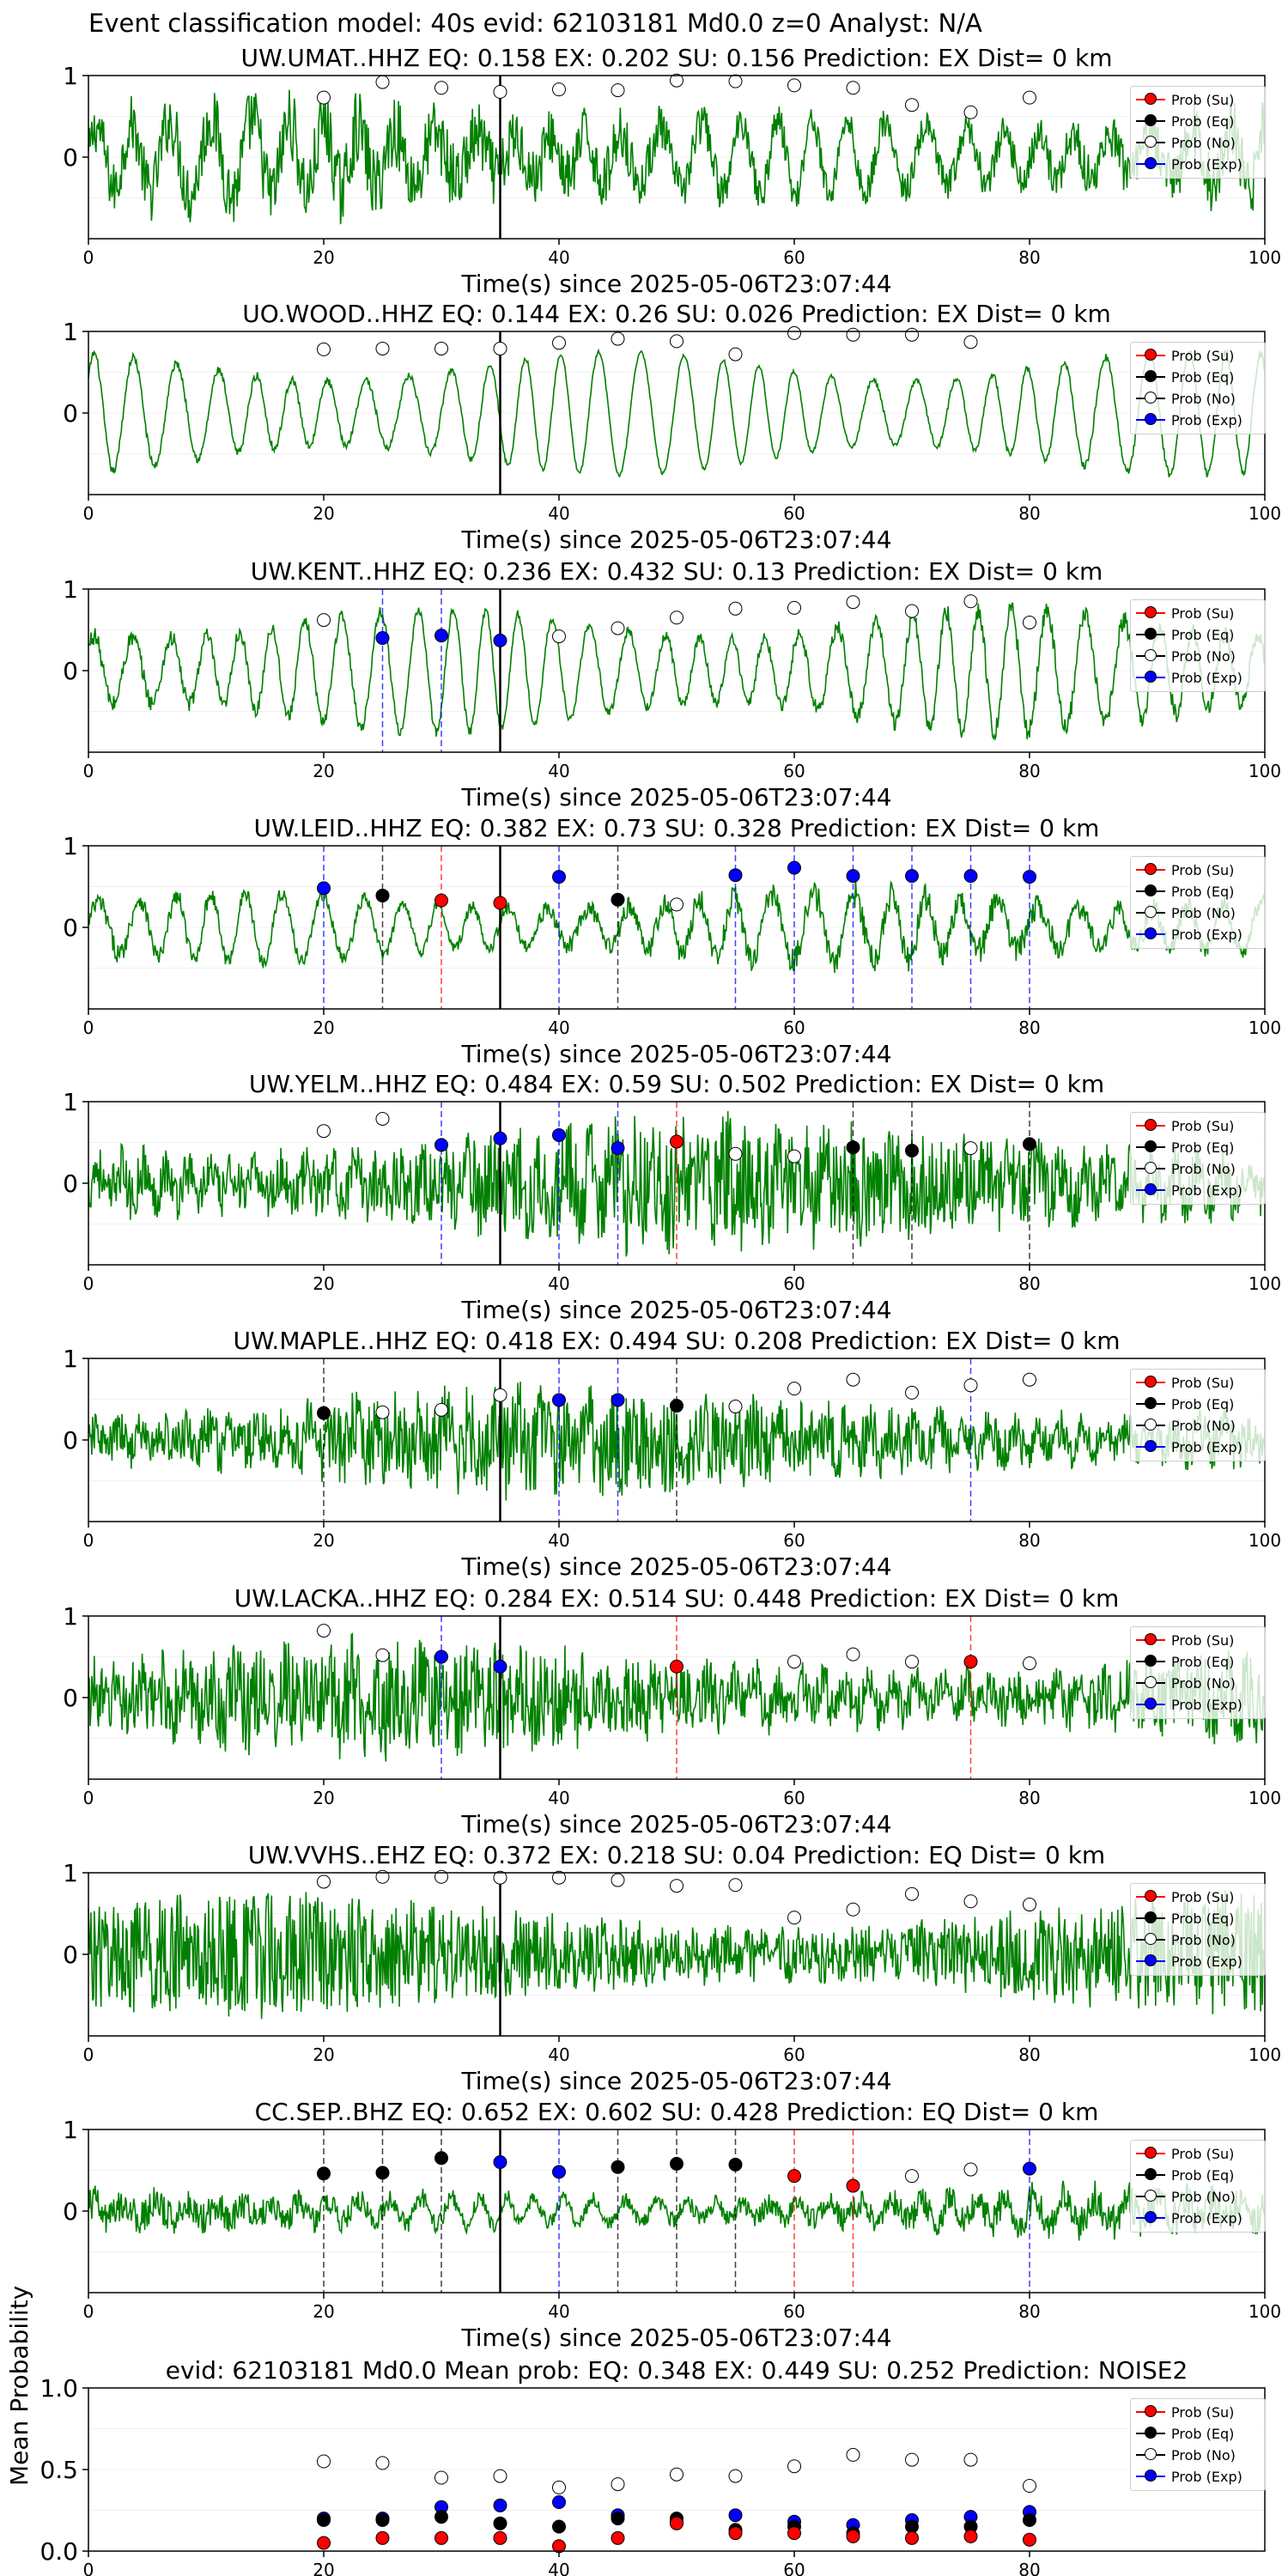 The image size is (1288, 2576). What do you see at coordinates (1203, 892) in the screenshot?
I see `legend-label: Prob (Eq)` at bounding box center [1203, 892].